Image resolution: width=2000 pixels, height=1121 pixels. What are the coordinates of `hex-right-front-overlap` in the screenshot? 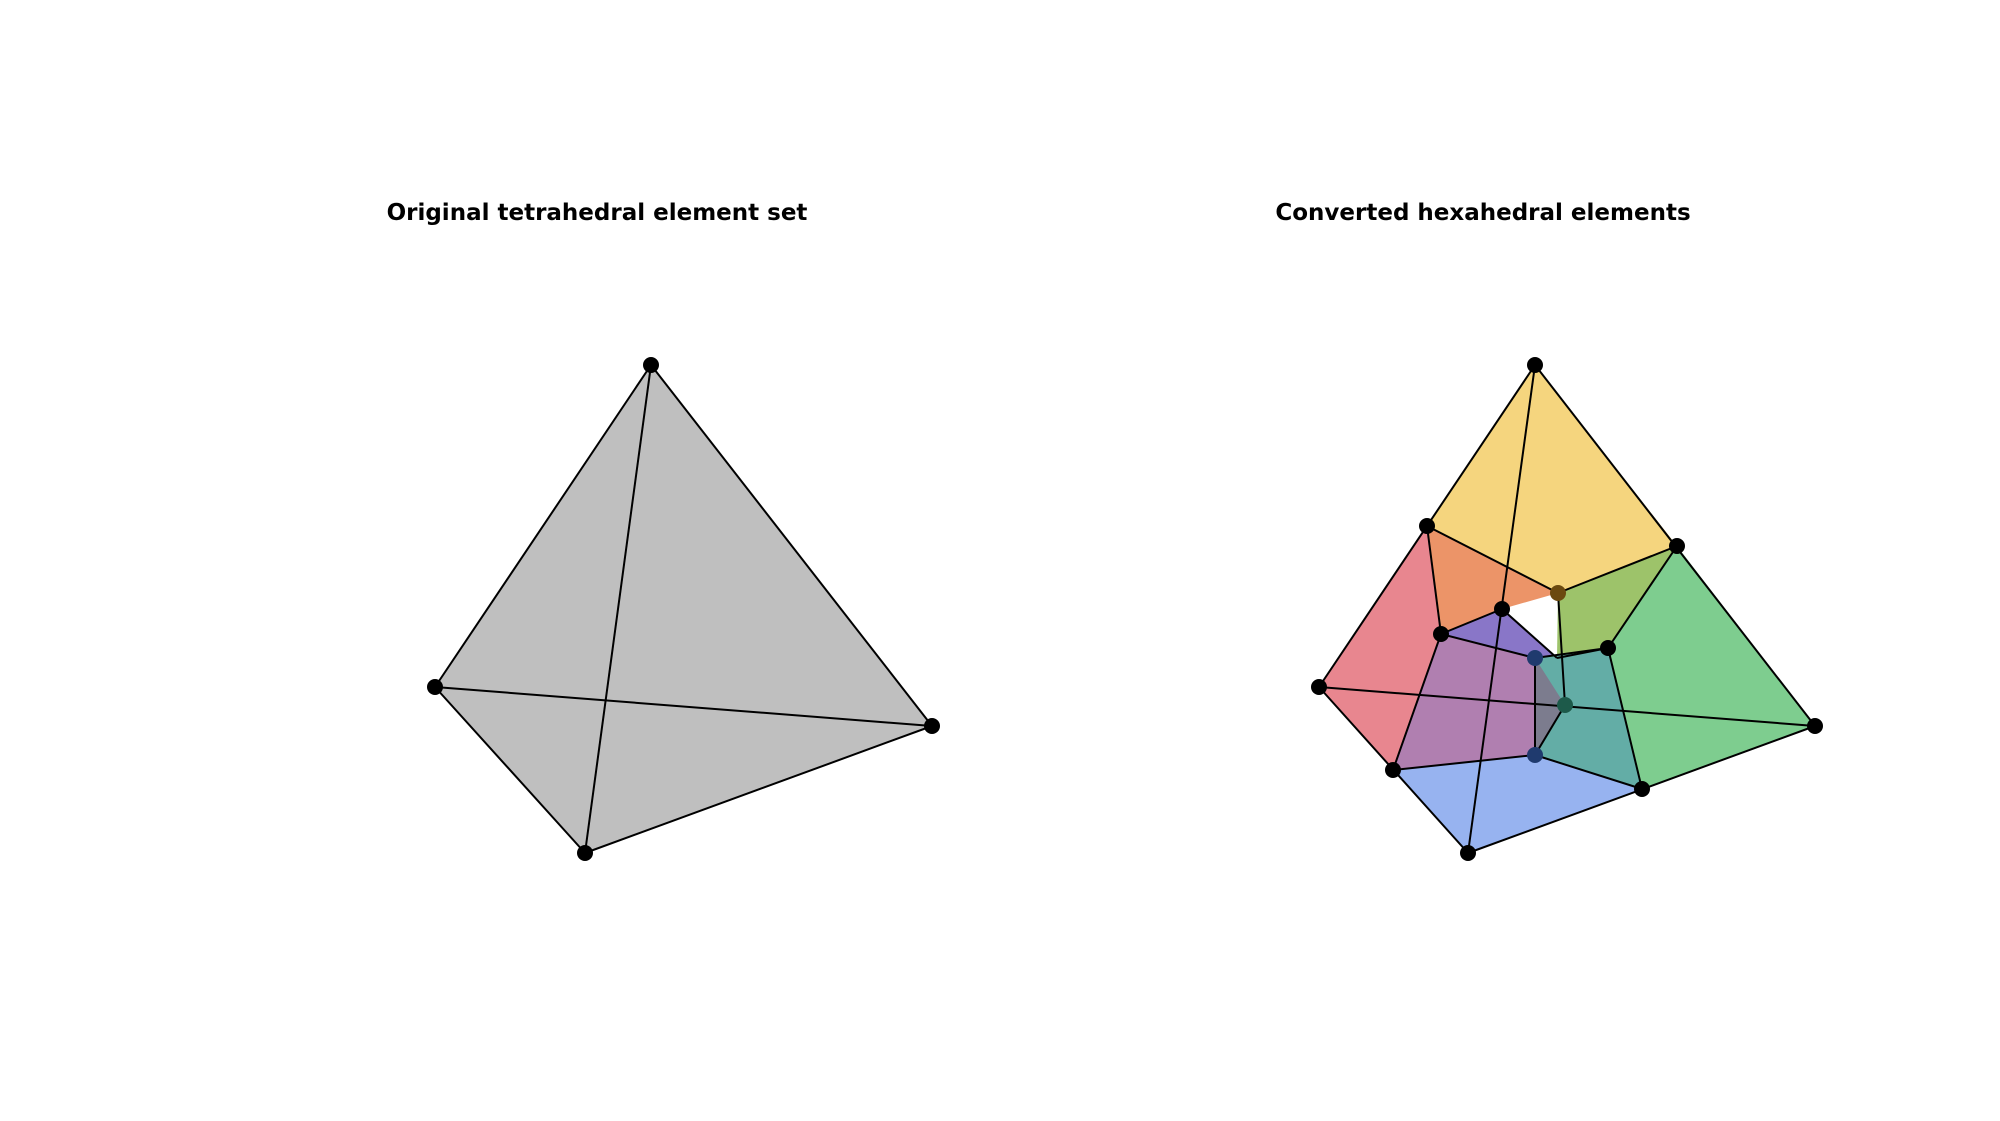 It's located at (1588, 718).